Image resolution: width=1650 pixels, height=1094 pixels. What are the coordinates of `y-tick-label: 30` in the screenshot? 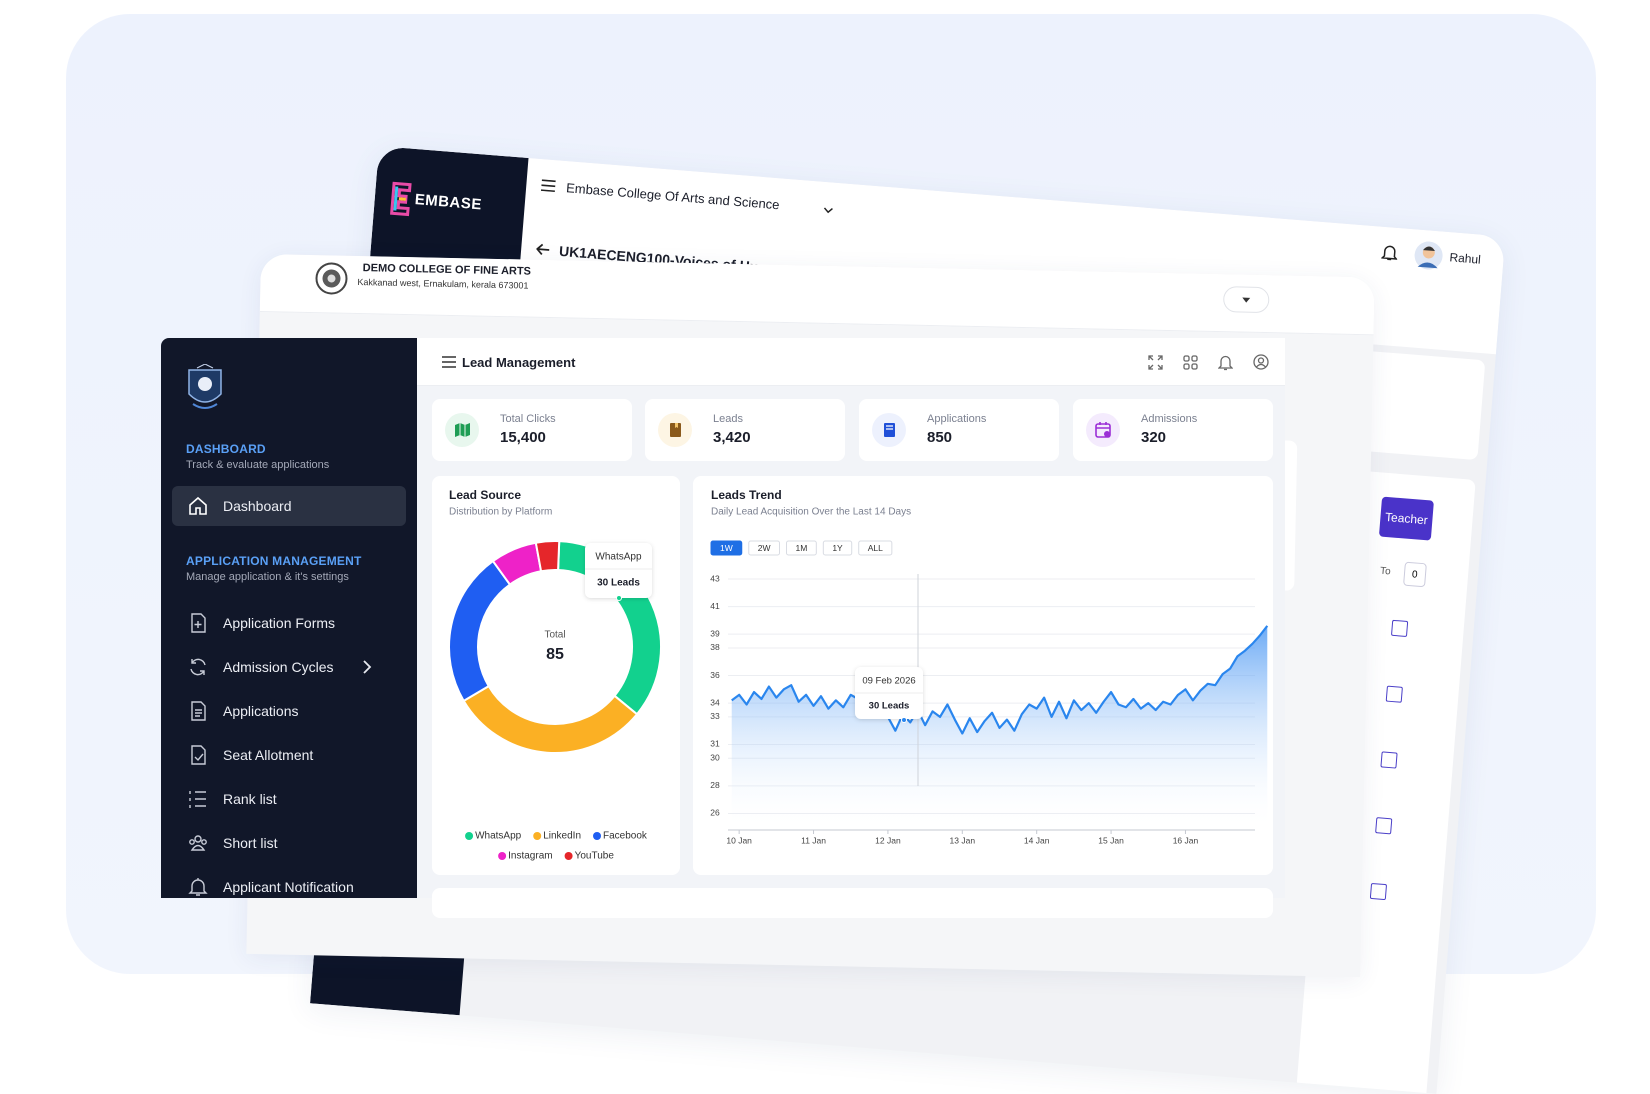 It's located at (715, 758).